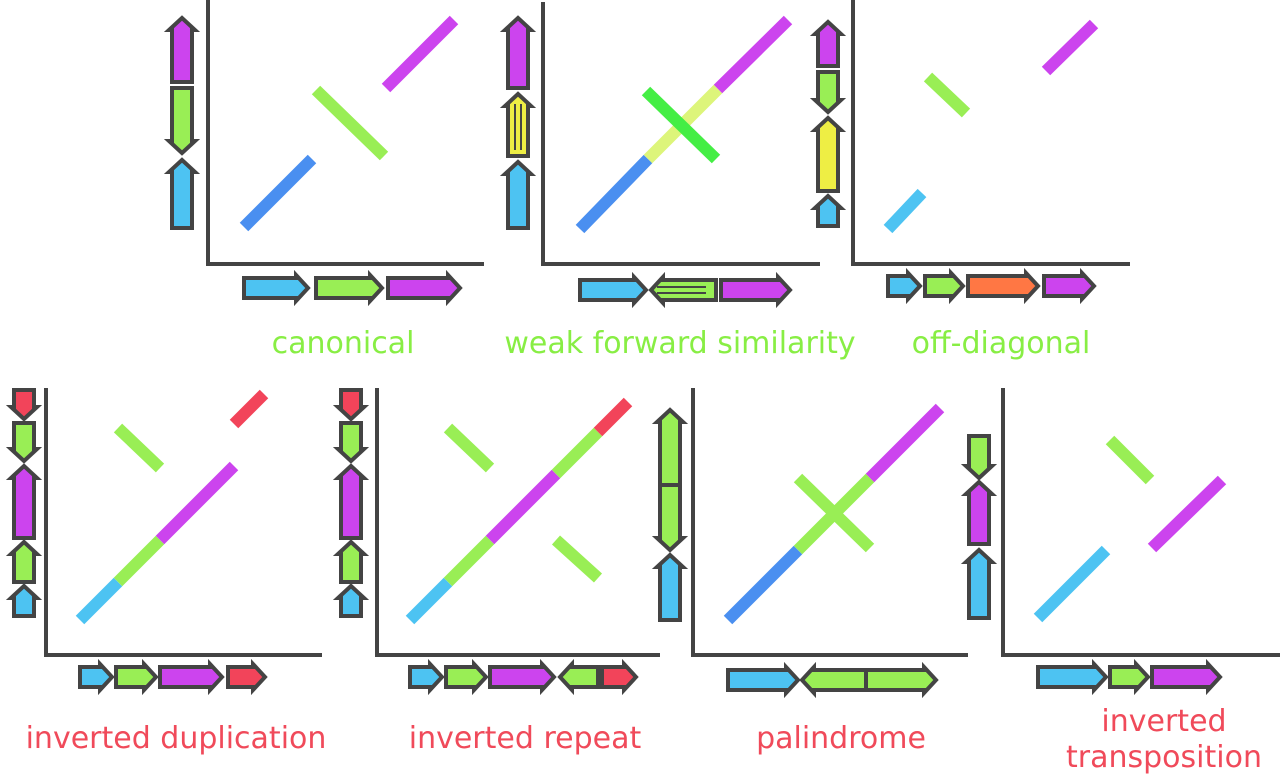  What do you see at coordinates (176, 738) in the screenshot?
I see `label-inverted-duplication: inverted duplication` at bounding box center [176, 738].